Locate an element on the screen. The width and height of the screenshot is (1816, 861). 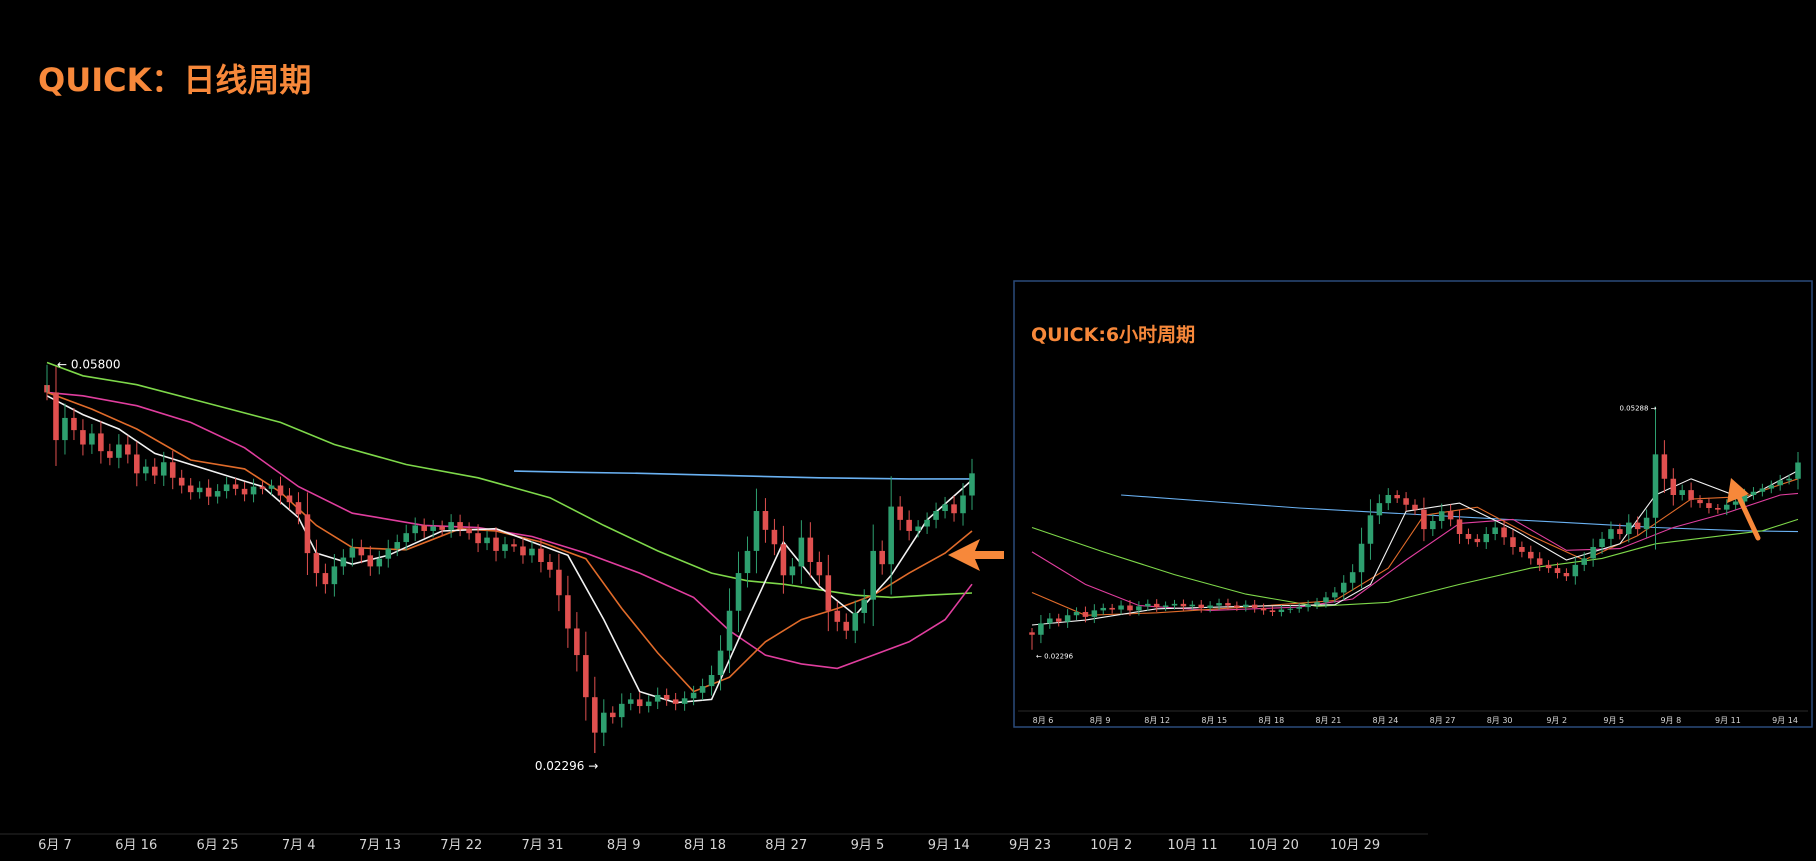
six-hour-x-tick: 8月 15 is located at coordinates (1214, 720).